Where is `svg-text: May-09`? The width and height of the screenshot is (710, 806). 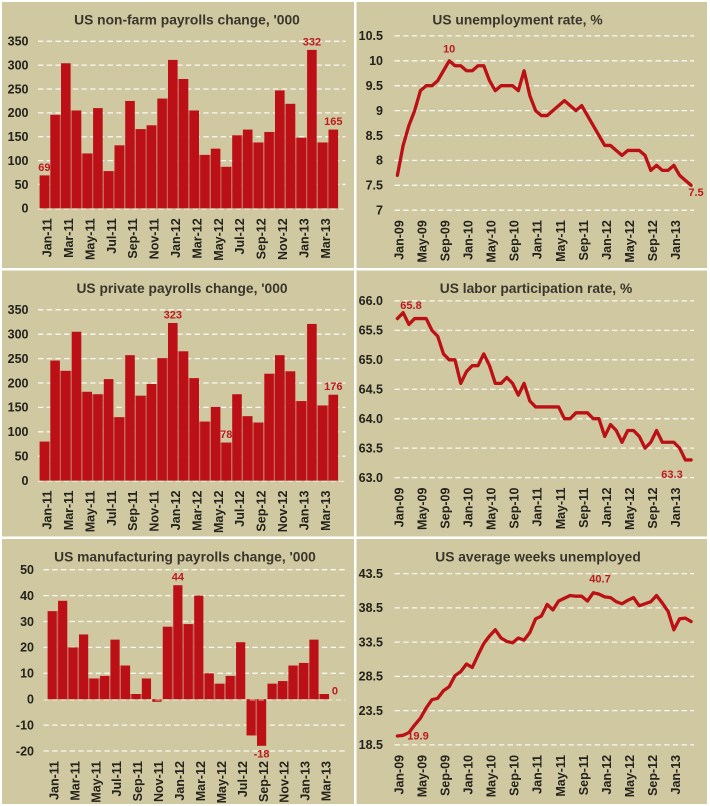
svg-text: May-09 is located at coordinates (423, 241).